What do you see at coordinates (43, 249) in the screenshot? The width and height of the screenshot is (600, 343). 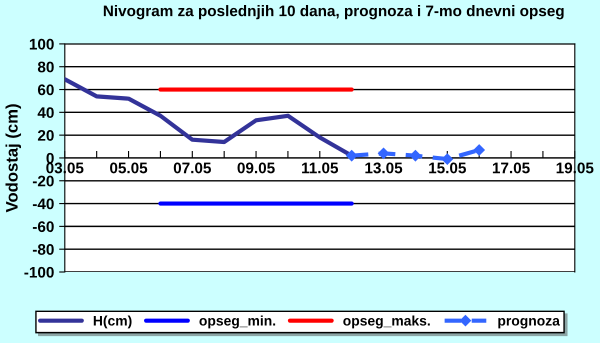 I see `y-tick-label: -80` at bounding box center [43, 249].